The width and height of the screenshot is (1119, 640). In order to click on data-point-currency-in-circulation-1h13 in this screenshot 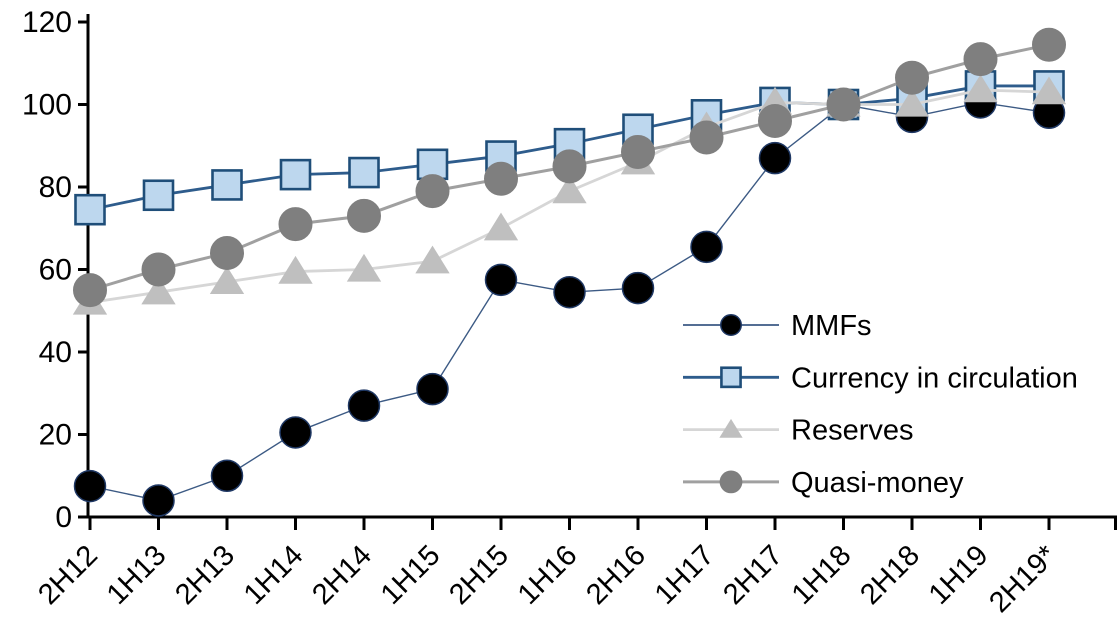, I will do `click(158, 195)`.